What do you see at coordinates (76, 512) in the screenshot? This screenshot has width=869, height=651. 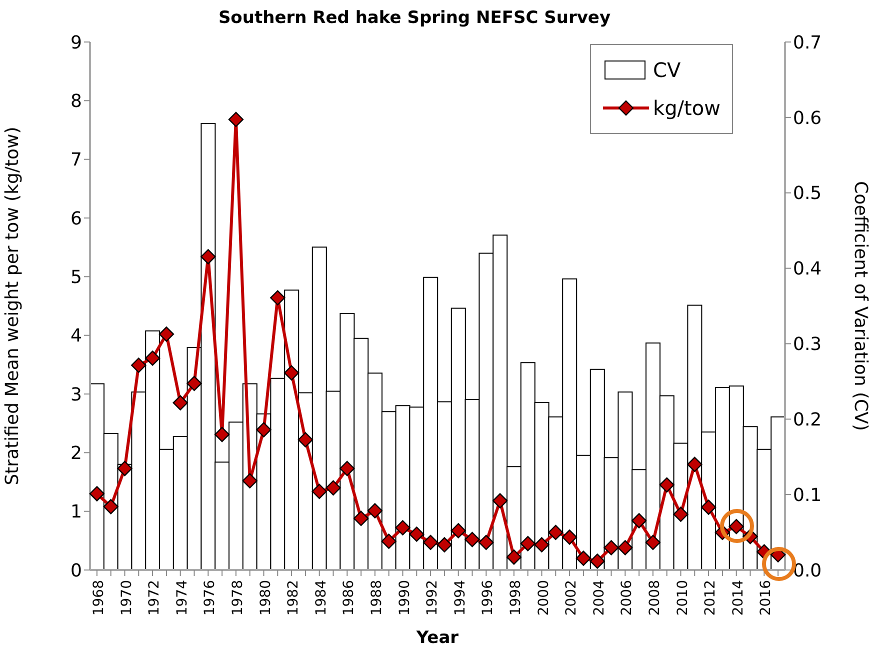 I see `y-tick-label: 1` at bounding box center [76, 512].